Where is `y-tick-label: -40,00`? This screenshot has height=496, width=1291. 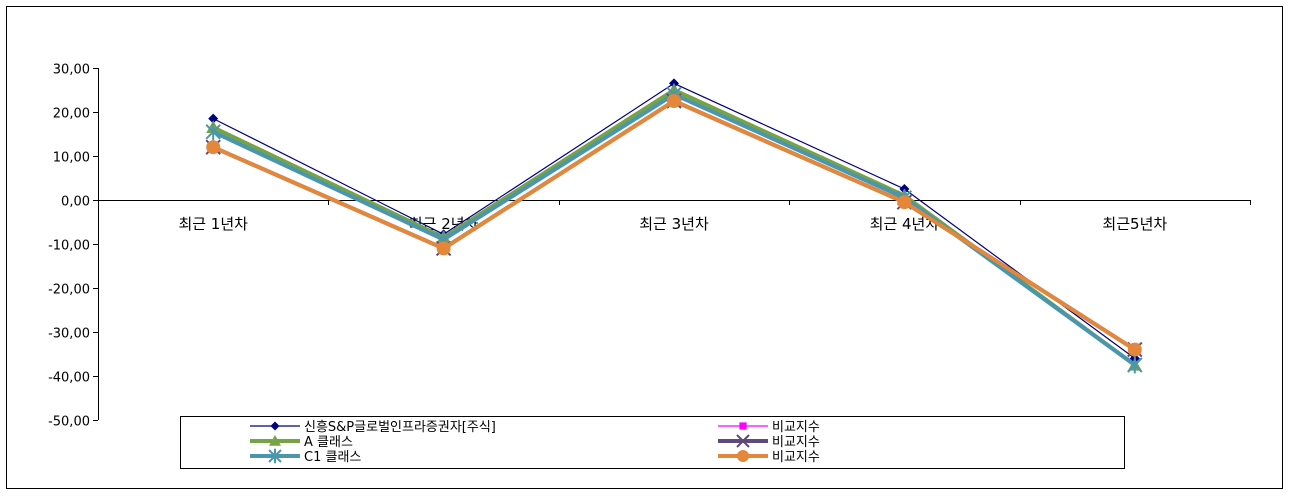
y-tick-label: -40,00 is located at coordinates (69, 378).